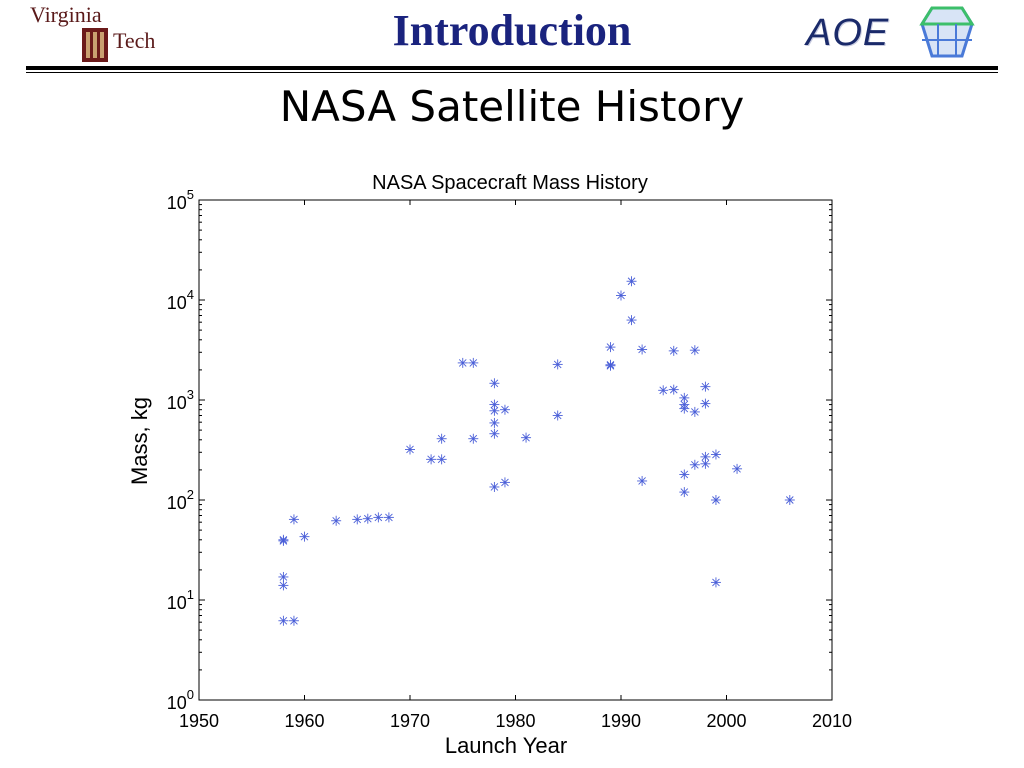 The height and width of the screenshot is (768, 1024). Describe the element at coordinates (180, 600) in the screenshot. I see `y-tick-label: 10¹` at that location.